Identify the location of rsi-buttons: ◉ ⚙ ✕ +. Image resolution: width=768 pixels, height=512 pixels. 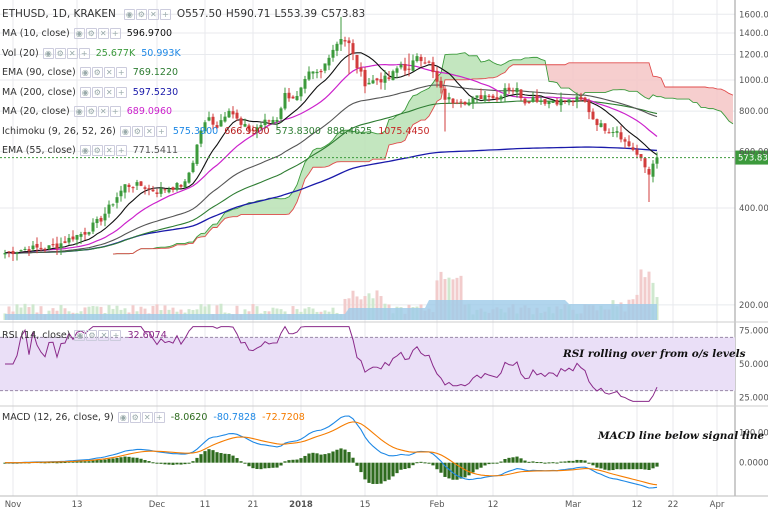
(98, 335).